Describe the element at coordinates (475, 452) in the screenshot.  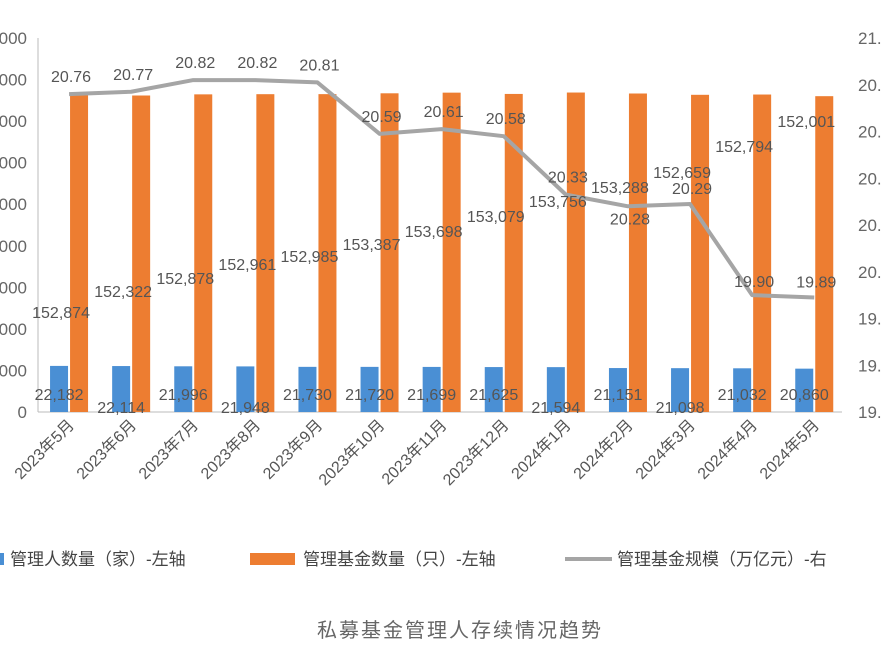
I see `x-tick-label: 2023年12月` at that location.